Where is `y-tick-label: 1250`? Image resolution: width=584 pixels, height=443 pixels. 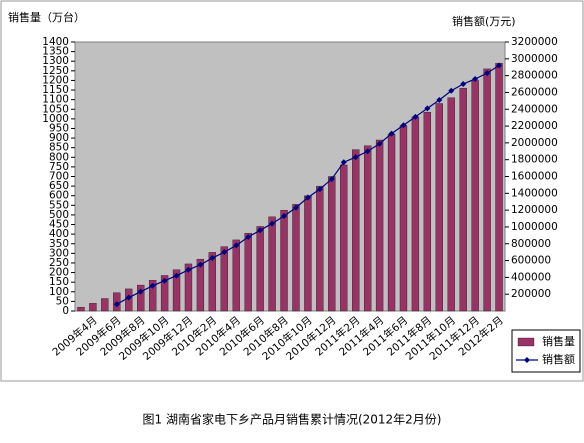 y-tick-label: 1250 is located at coordinates (55, 71).